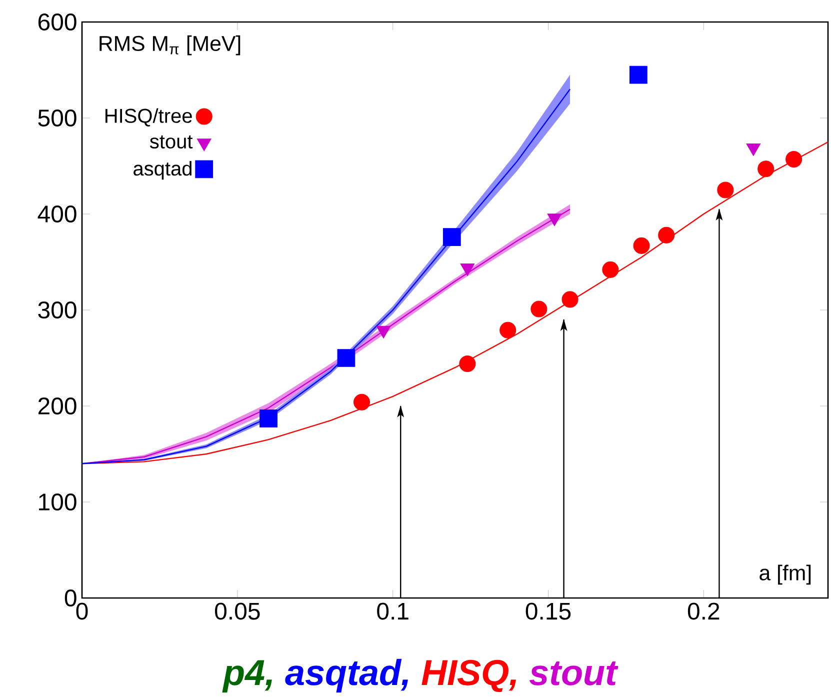 The height and width of the screenshot is (697, 831). What do you see at coordinates (392, 611) in the screenshot?
I see `x-tick-label: 0.1` at bounding box center [392, 611].